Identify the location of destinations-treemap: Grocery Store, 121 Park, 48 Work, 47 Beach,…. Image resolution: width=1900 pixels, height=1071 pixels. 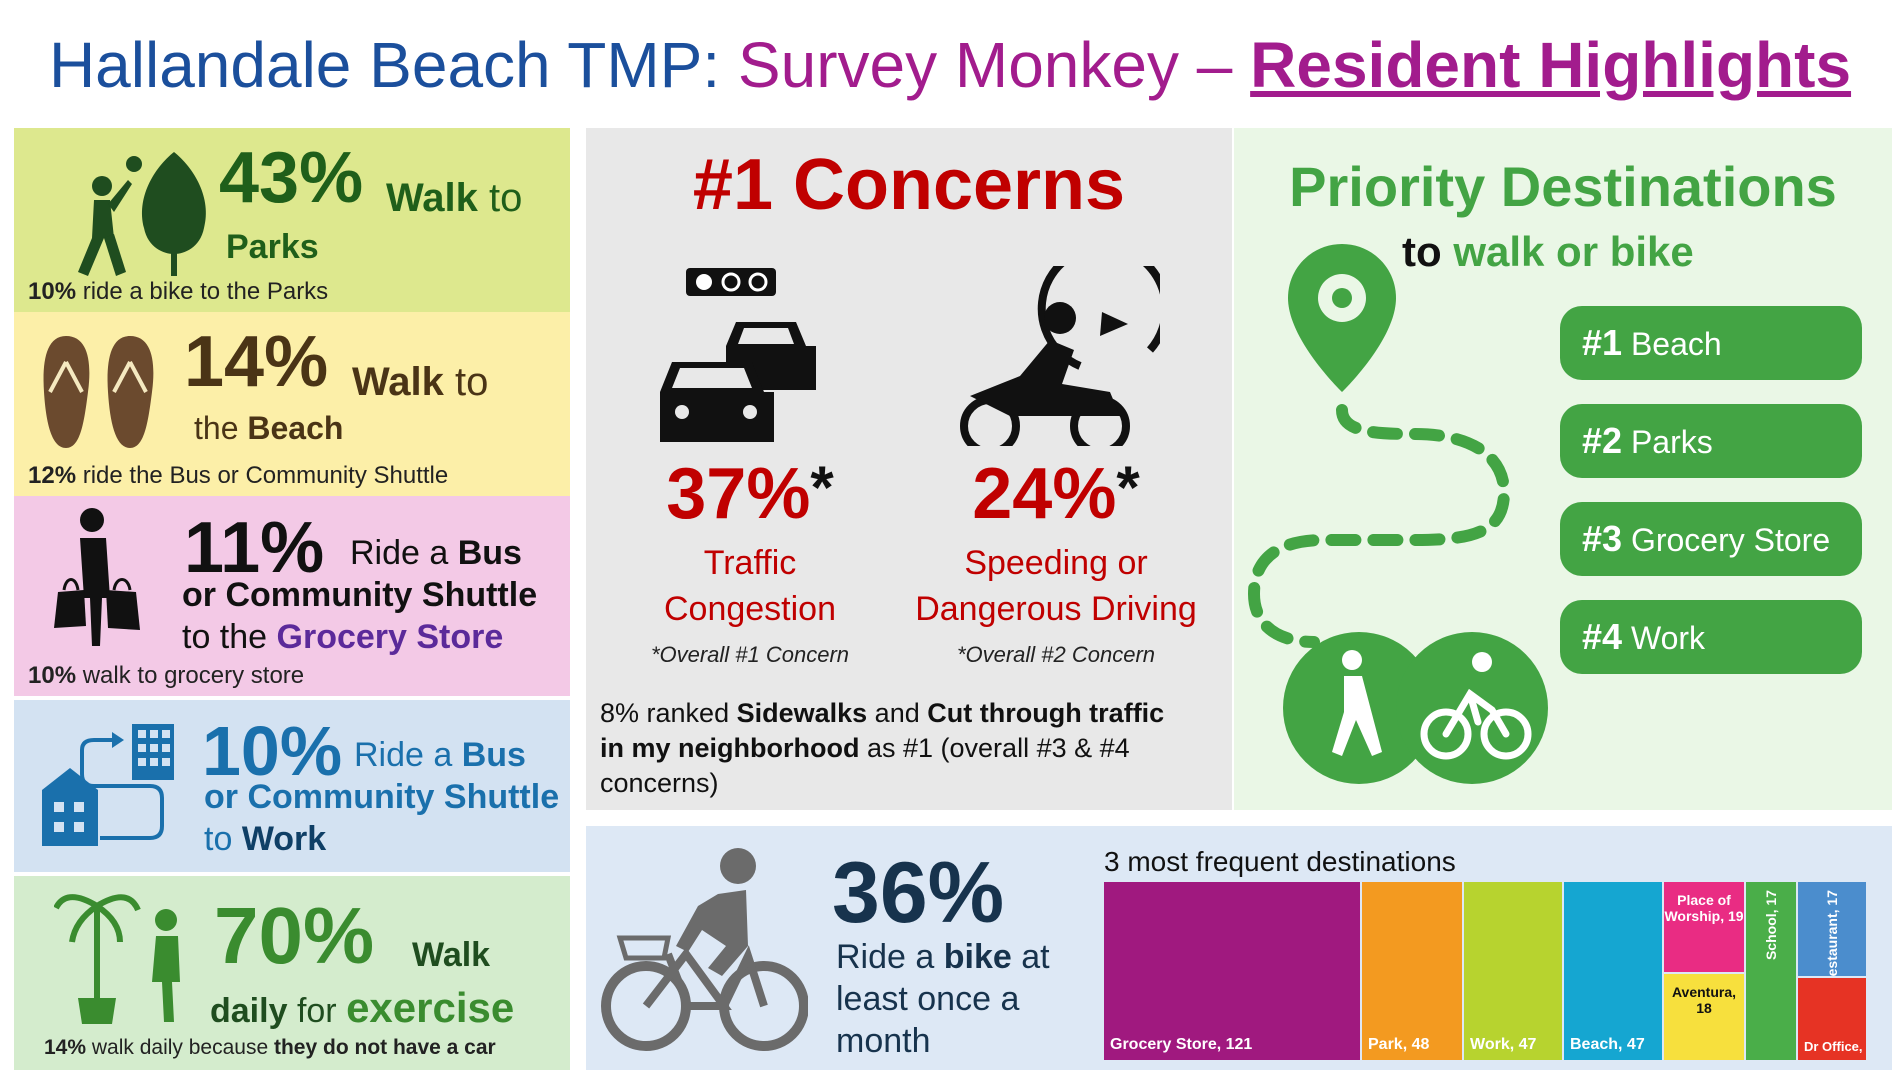
(1486, 972).